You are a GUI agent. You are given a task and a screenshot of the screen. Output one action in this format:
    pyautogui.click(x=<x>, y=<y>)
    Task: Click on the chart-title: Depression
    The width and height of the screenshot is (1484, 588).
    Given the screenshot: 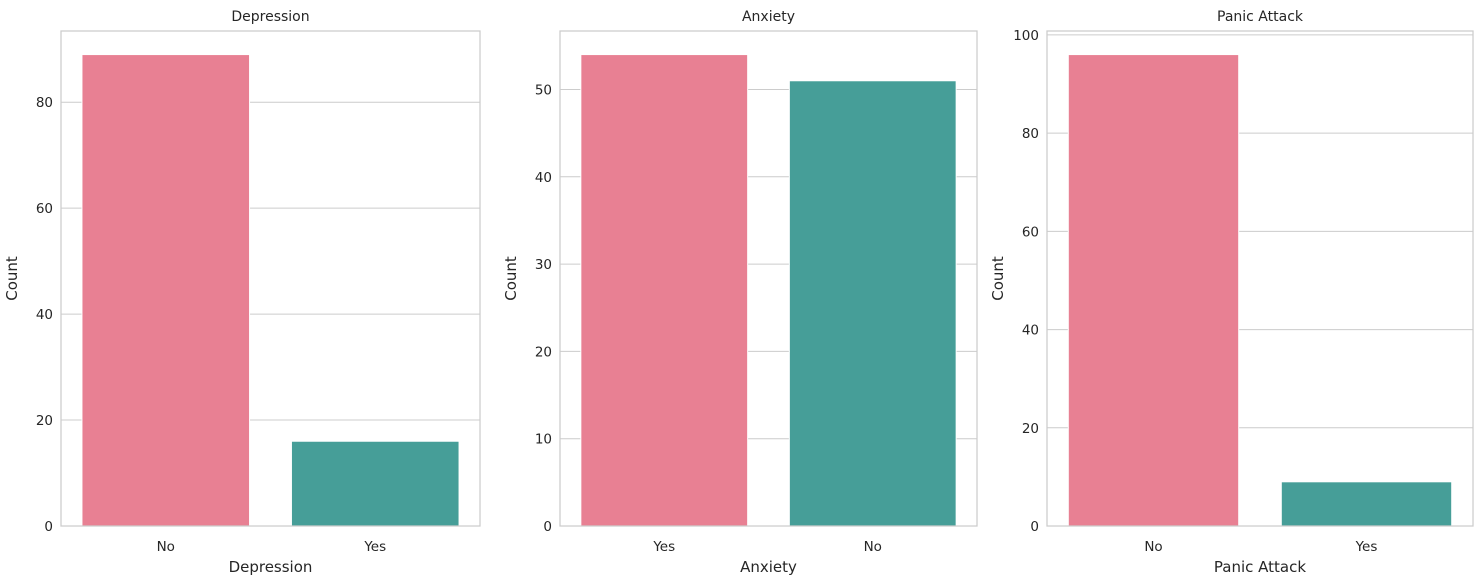 What is the action you would take?
    pyautogui.click(x=270, y=17)
    